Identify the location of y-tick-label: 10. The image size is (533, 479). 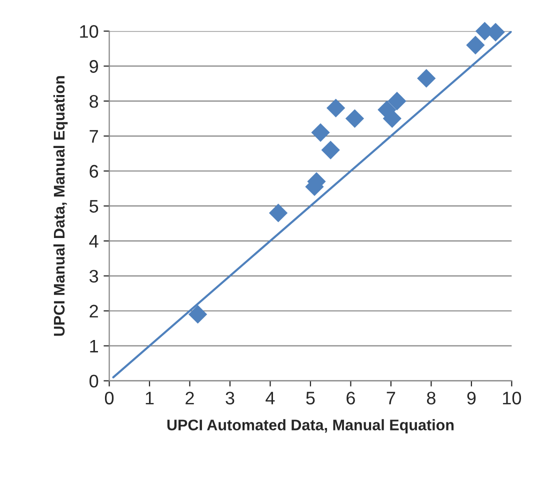
(89, 31).